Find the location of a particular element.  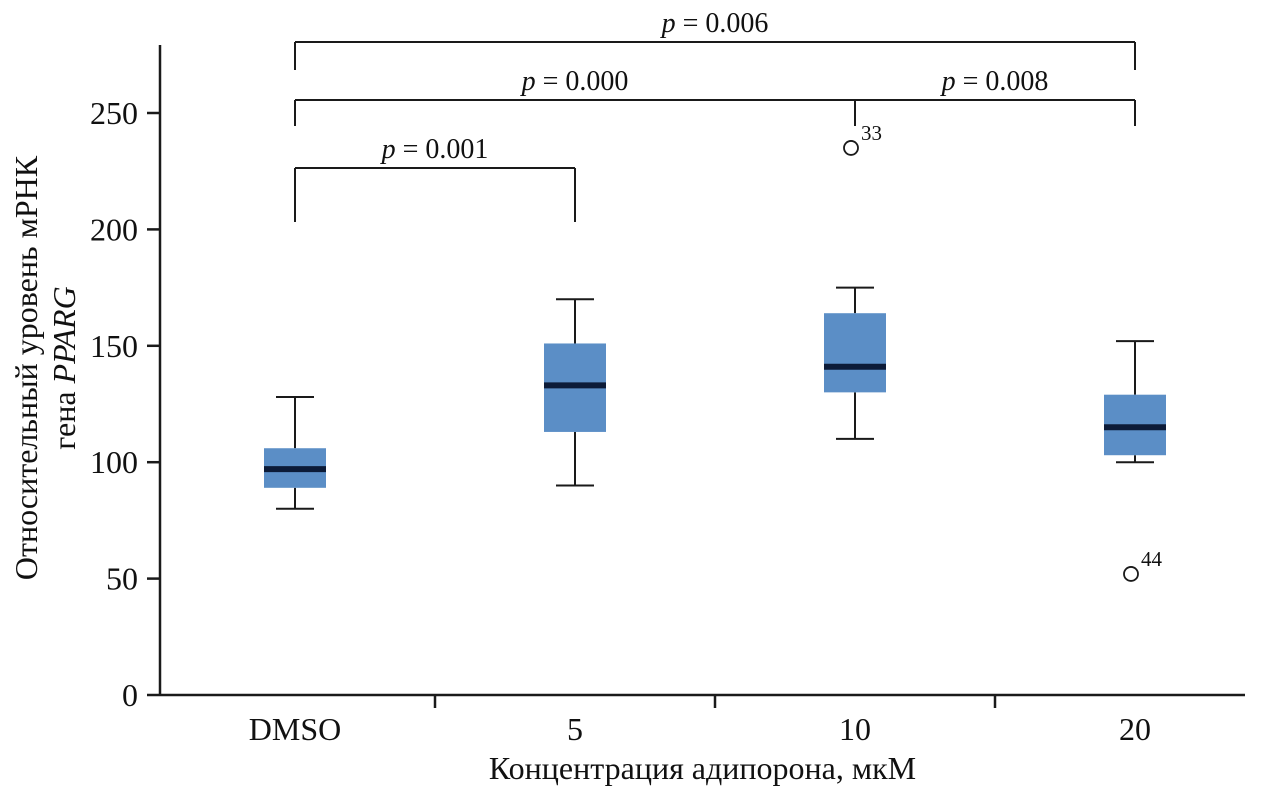

y-tick-label: 200 is located at coordinates (114, 229).